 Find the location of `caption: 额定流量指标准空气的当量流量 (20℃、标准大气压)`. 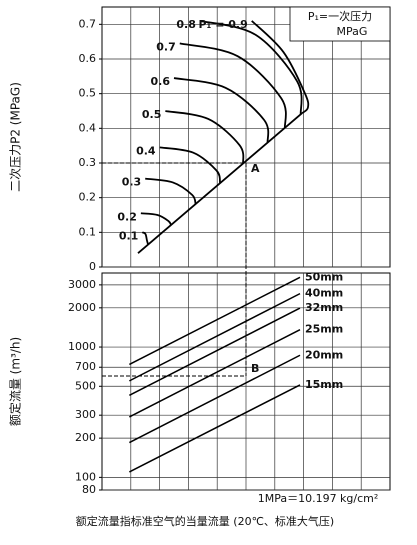

caption: 额定流量指标准空气的当量流量 (20℃、标准大气压) is located at coordinates (205, 521).